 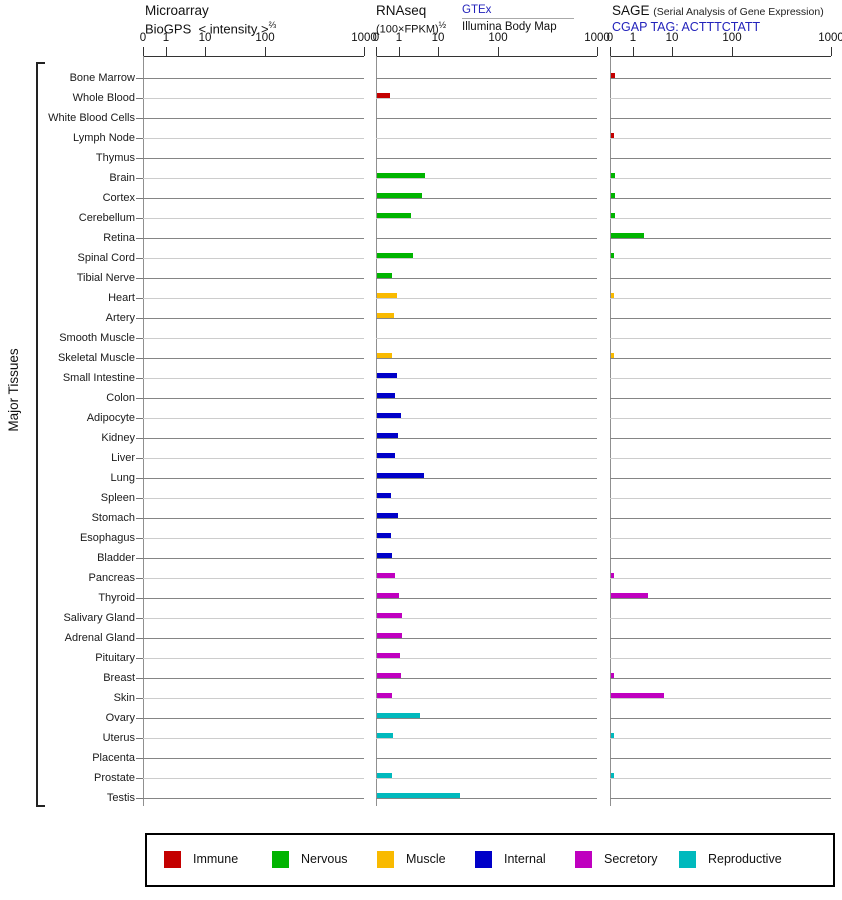 I want to click on rnaseq-scale: (100×FPKM), so click(x=407, y=29).